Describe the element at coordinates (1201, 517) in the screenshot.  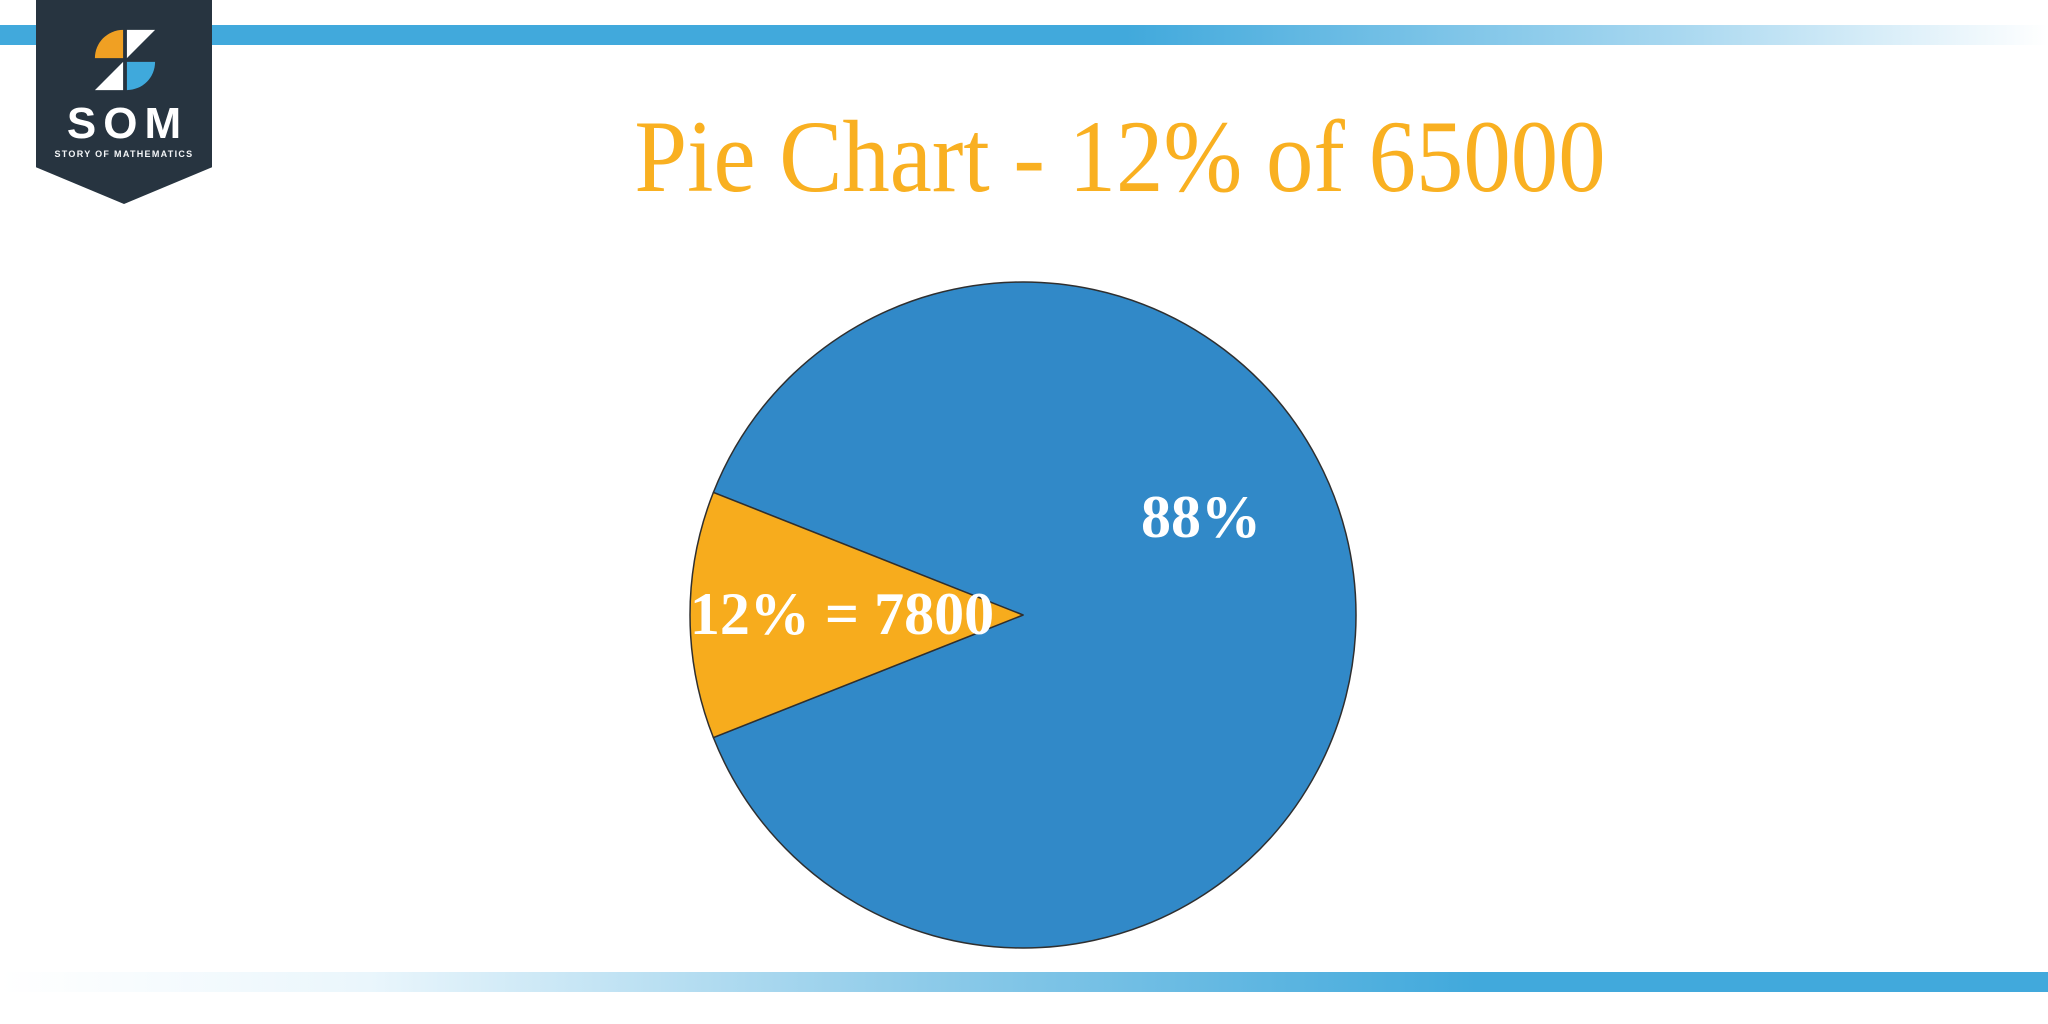
I see `pie-label-88: 88%` at that location.